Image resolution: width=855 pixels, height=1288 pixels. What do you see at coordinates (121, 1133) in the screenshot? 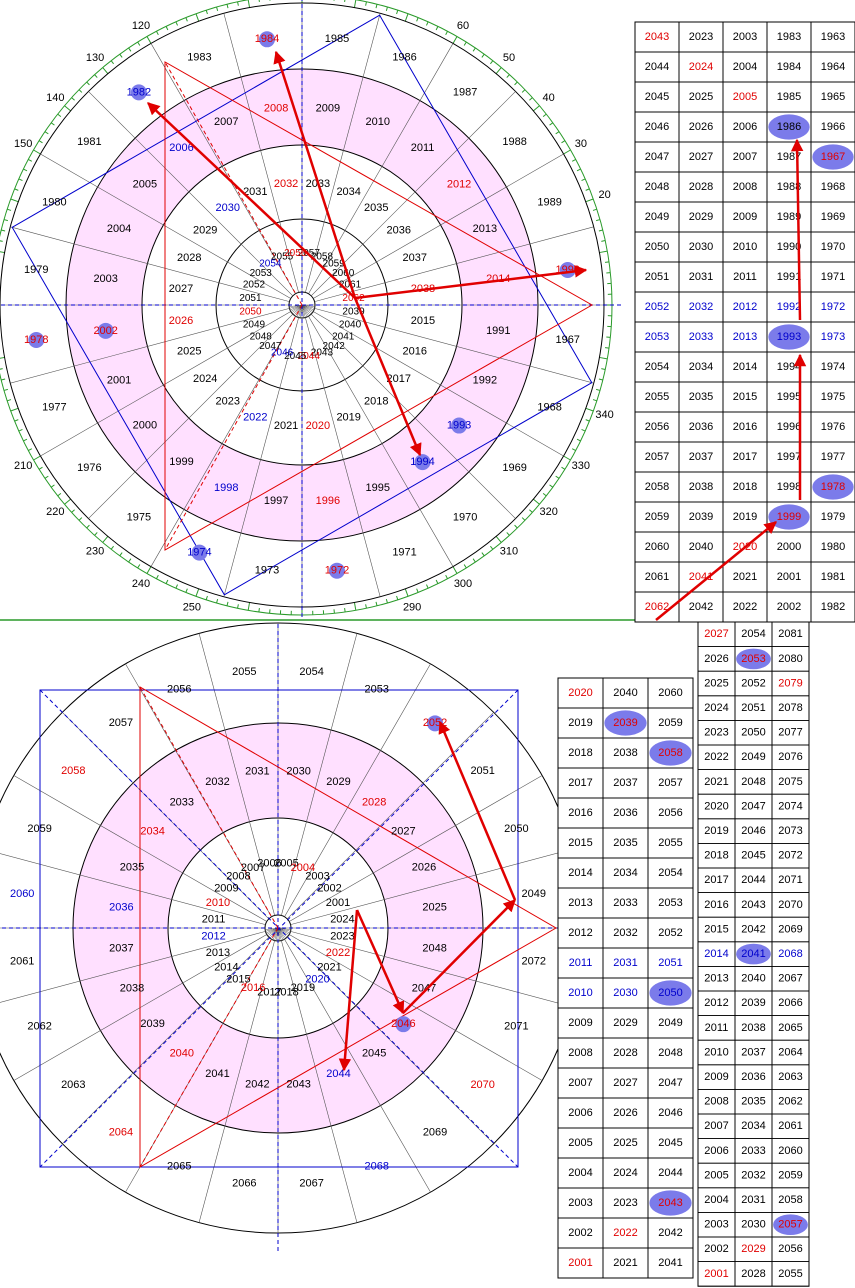
I see `year-label: 2064` at bounding box center [121, 1133].